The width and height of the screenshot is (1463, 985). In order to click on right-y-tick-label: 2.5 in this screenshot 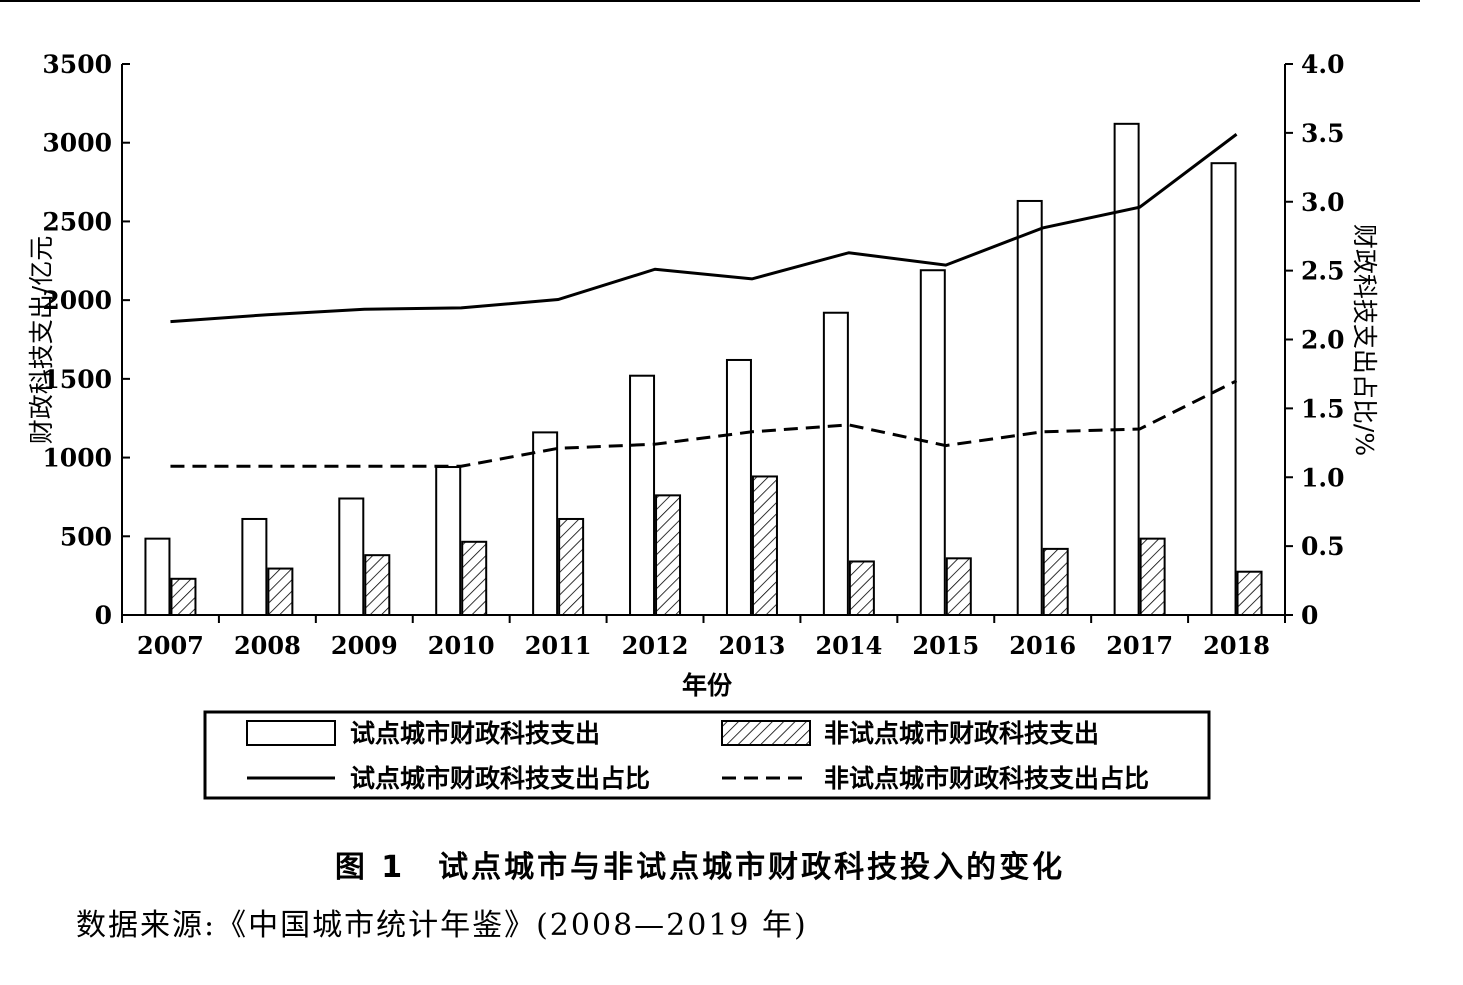, I will do `click(1323, 271)`.